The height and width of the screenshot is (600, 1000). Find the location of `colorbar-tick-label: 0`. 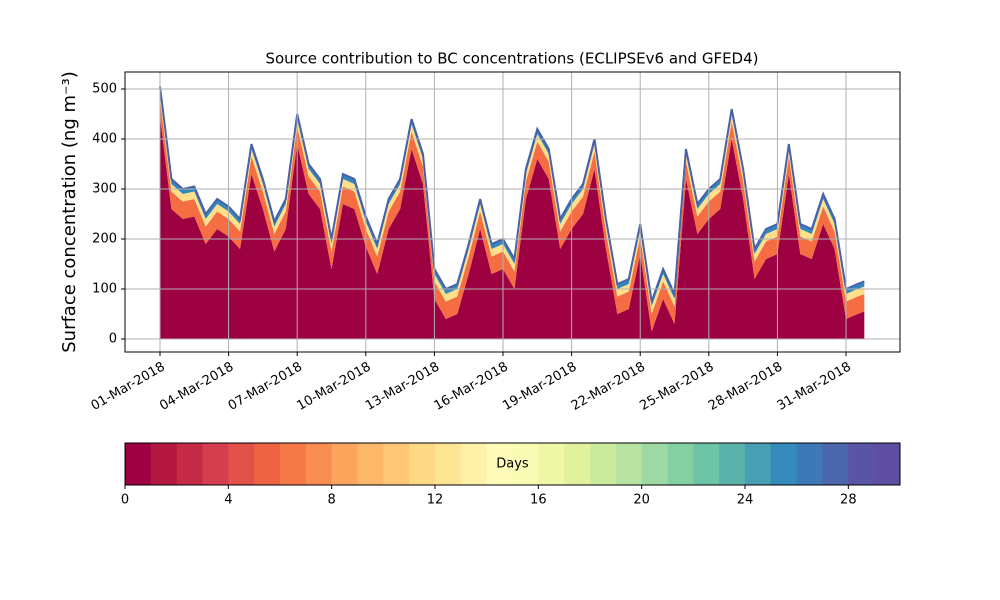

colorbar-tick-label: 0 is located at coordinates (125, 500).